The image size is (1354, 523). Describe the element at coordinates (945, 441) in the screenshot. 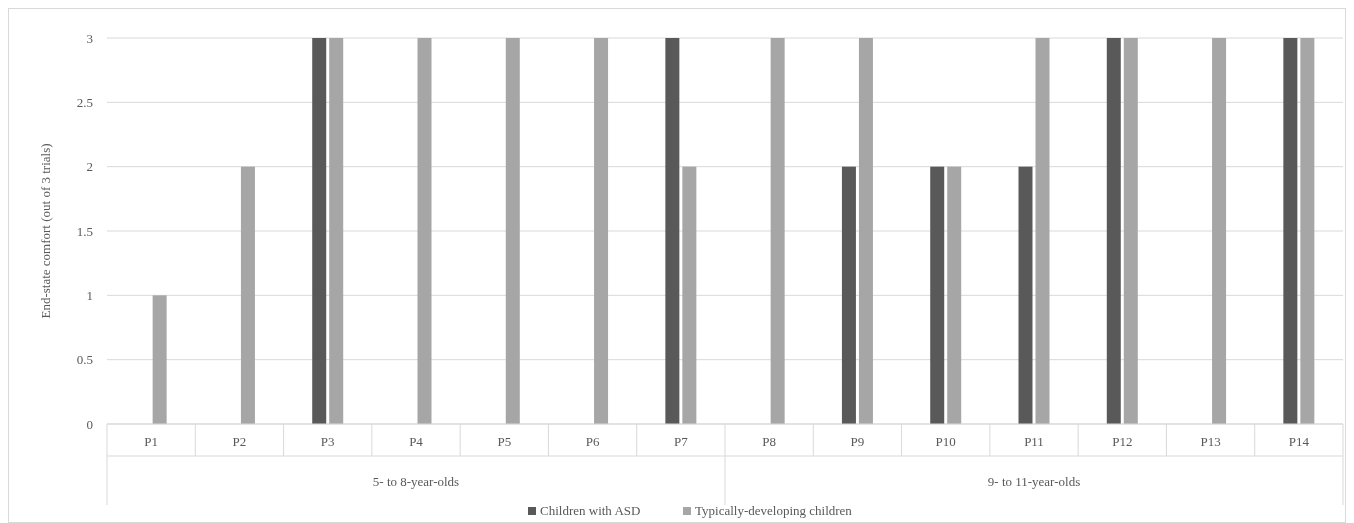

I see `x-tick-label: P10` at that location.